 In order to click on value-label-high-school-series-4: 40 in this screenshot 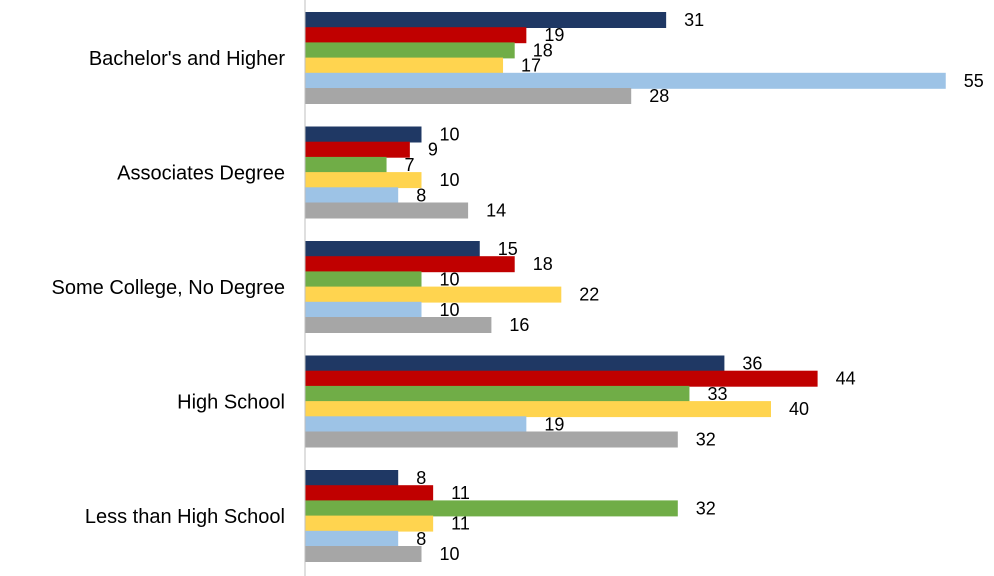, I will do `click(799, 409)`.